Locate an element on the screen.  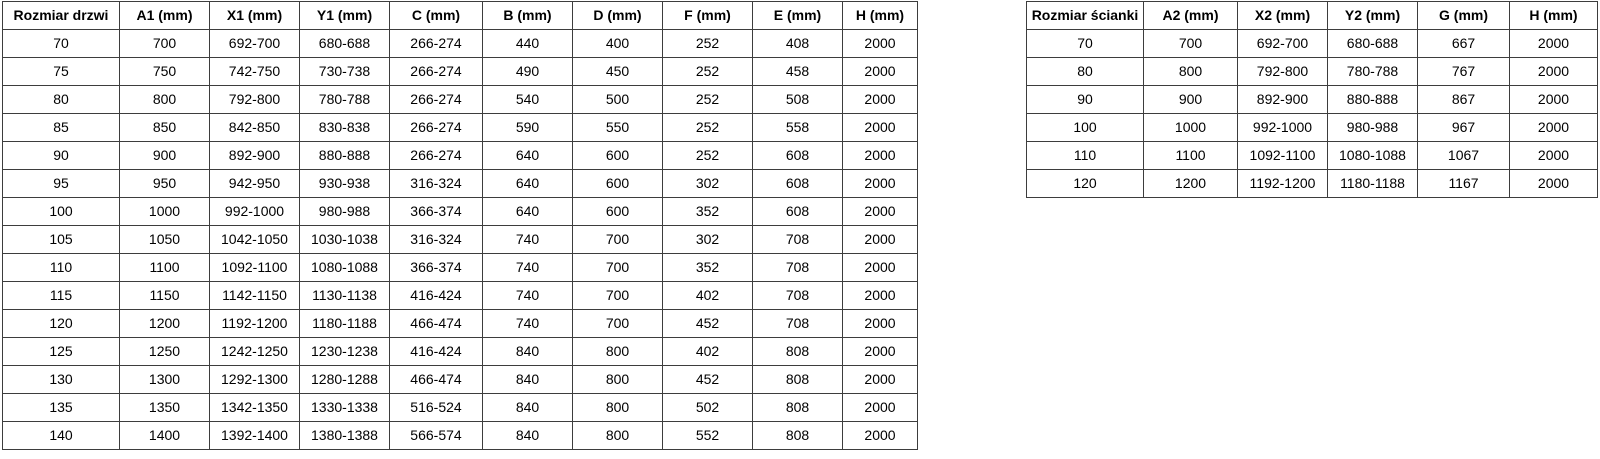
table-cell: 742-750 is located at coordinates (254, 71).